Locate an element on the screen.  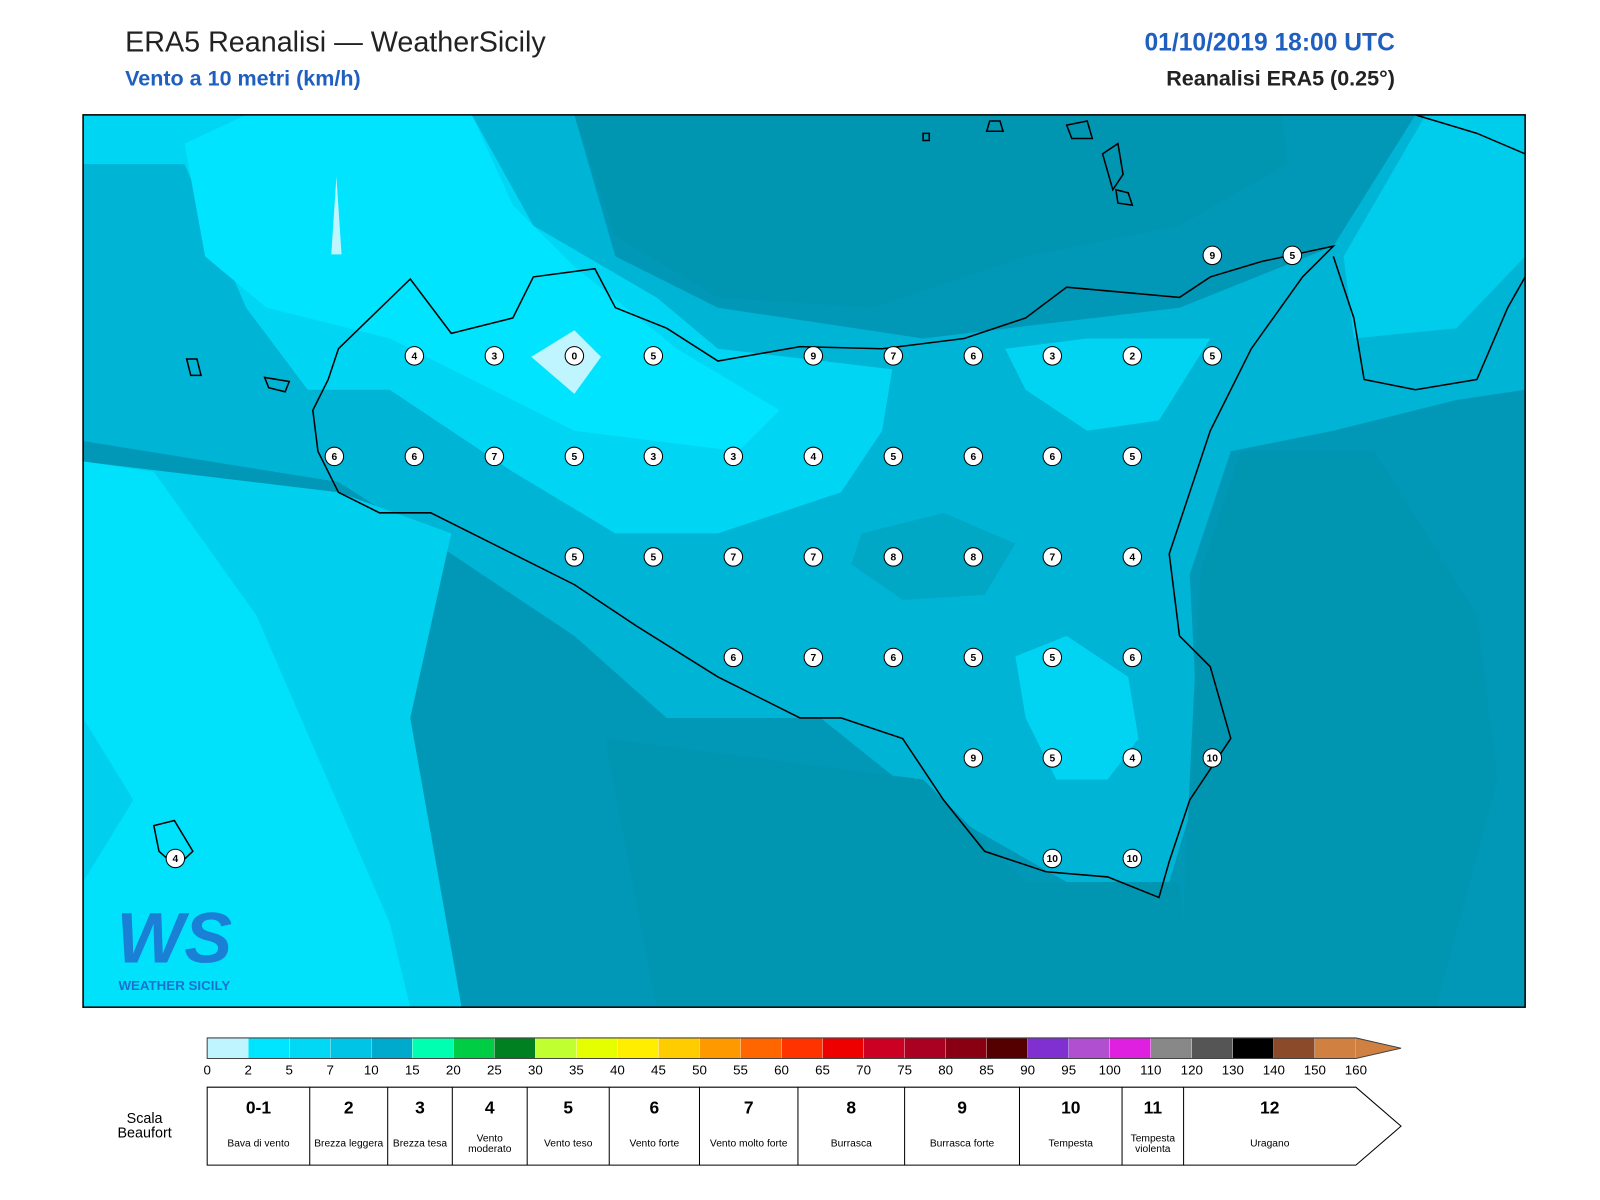
beaufort-name-box: Burrasca is located at coordinates (851, 1144).